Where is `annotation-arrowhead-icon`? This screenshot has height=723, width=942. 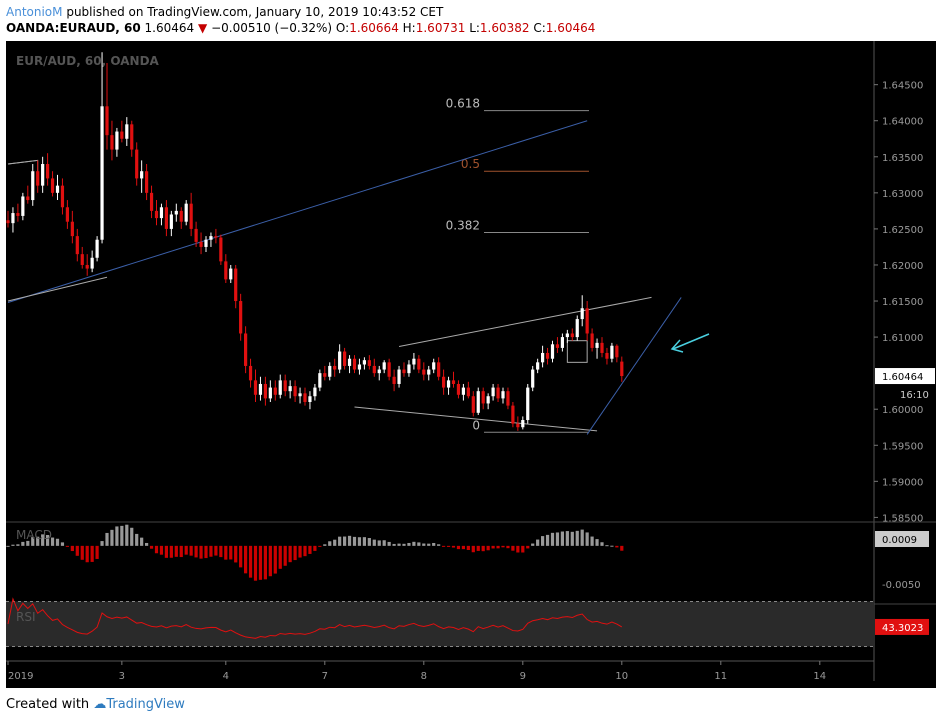 annotation-arrowhead-icon is located at coordinates (677, 346).